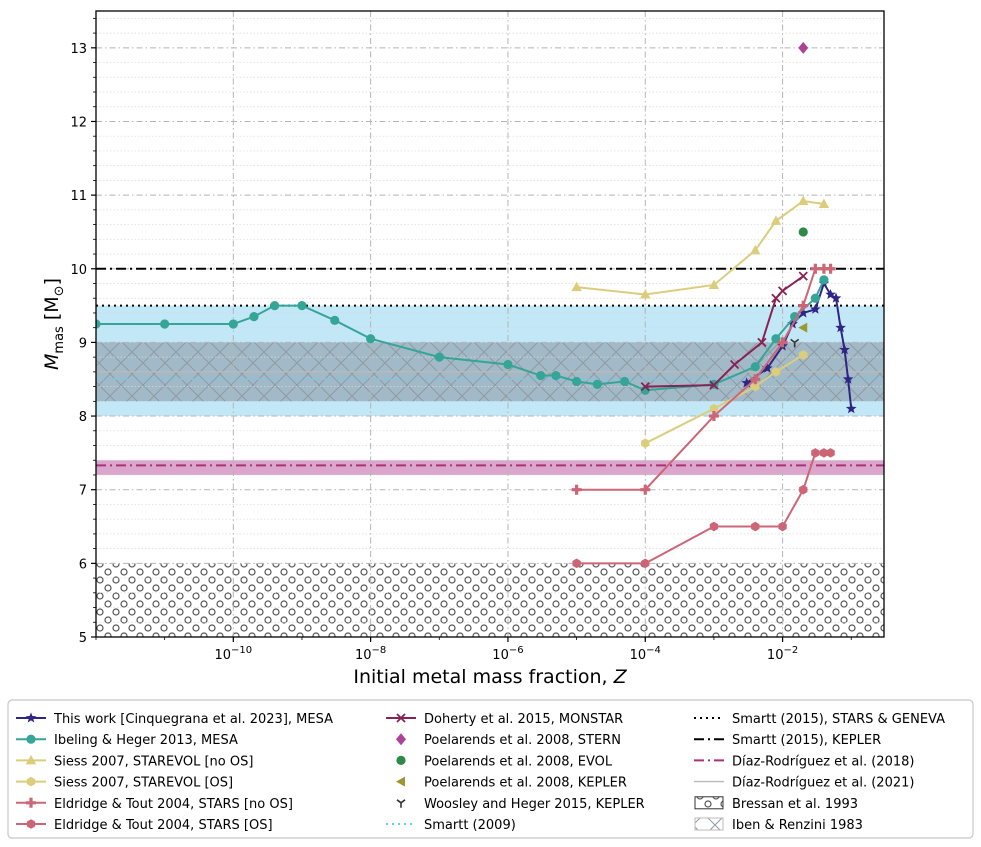 The image size is (981, 847). I want to click on legend-item: Ibeling & Heger 2013, MESA, so click(127, 740).